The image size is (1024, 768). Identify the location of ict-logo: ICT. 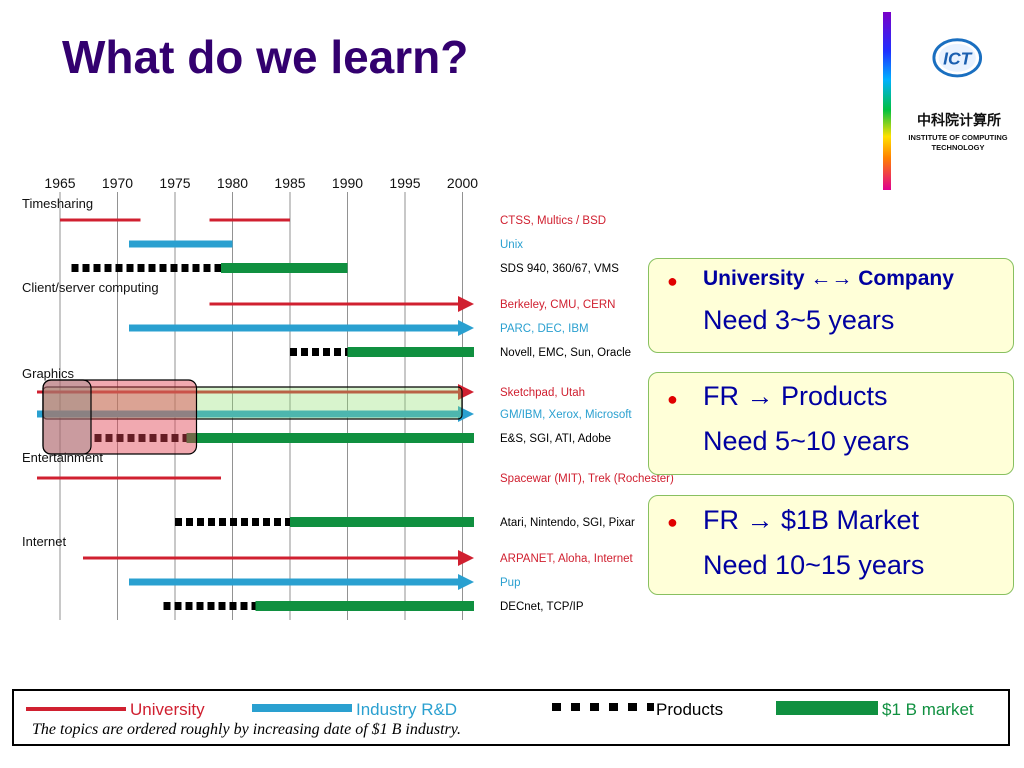
(957, 58).